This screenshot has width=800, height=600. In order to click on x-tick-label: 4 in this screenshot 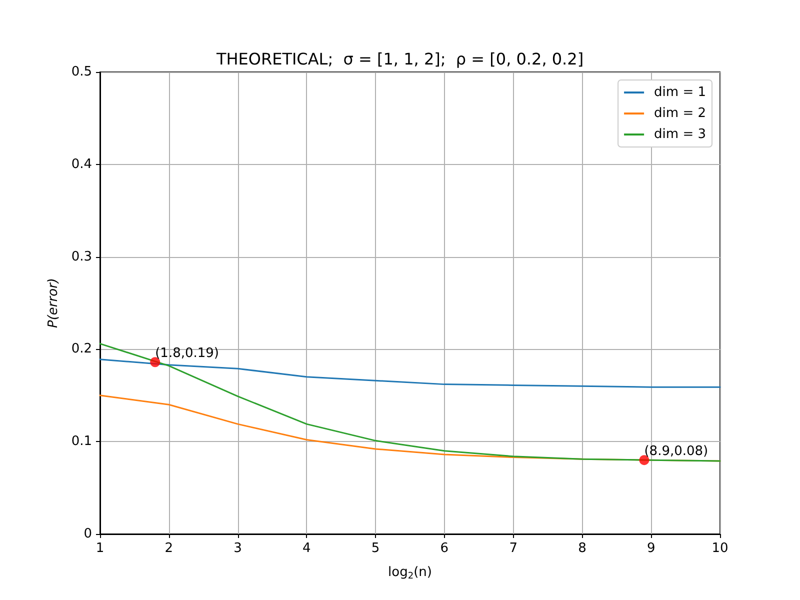, I will do `click(306, 548)`.